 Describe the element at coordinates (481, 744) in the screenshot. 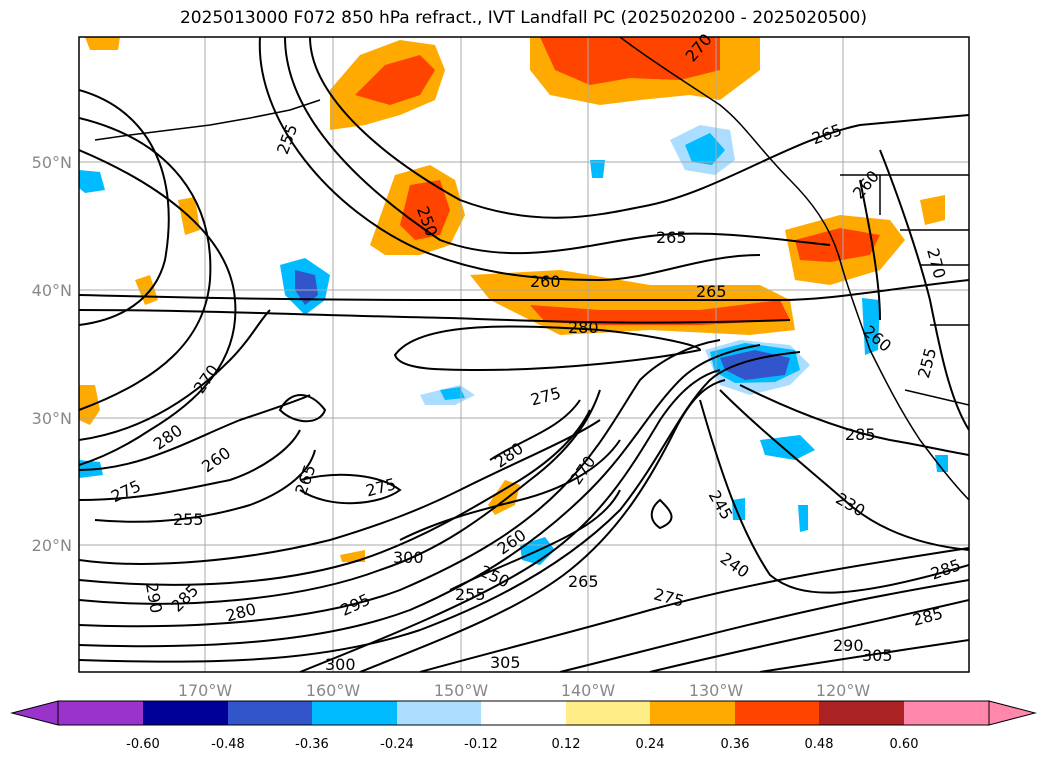

I see `colorbar-tick-label: -0.12` at that location.